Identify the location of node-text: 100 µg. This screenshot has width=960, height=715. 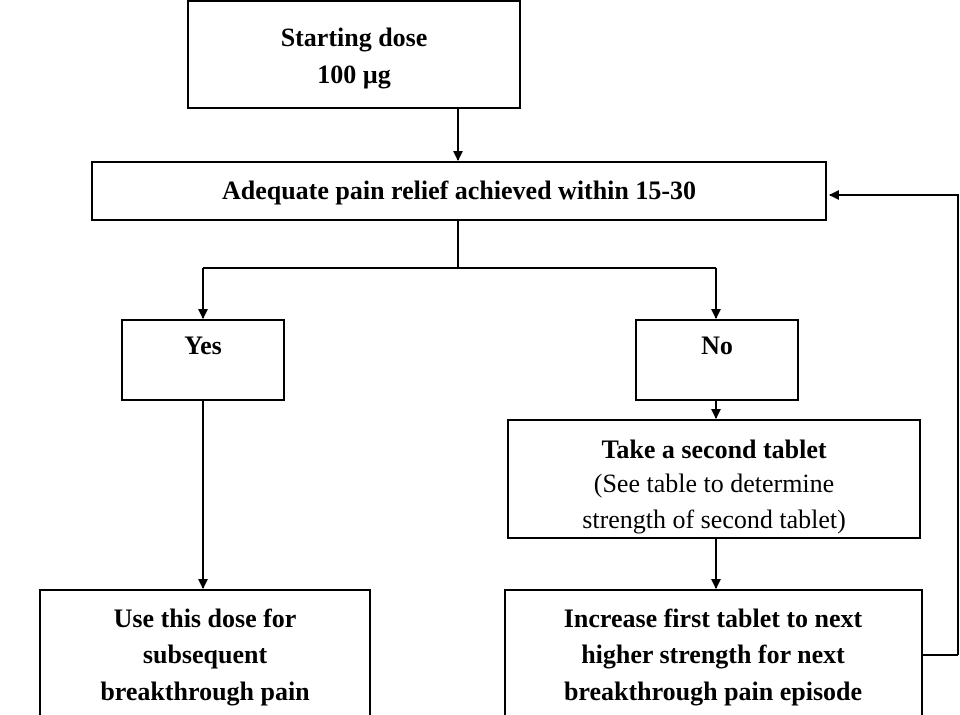
(353, 74).